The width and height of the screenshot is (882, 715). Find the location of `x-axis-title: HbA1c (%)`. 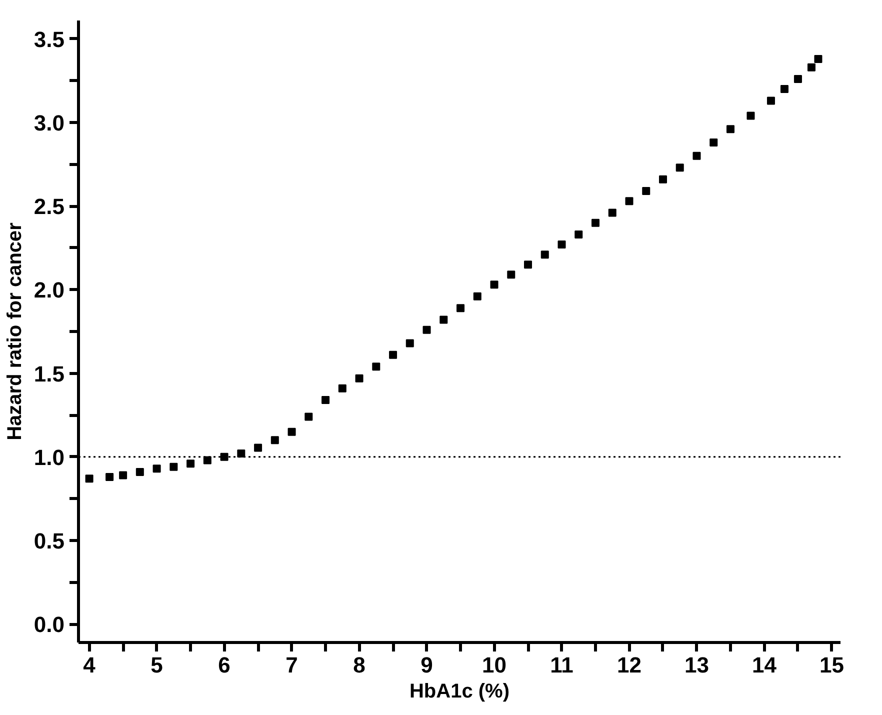

x-axis-title: HbA1c (%) is located at coordinates (459, 691).